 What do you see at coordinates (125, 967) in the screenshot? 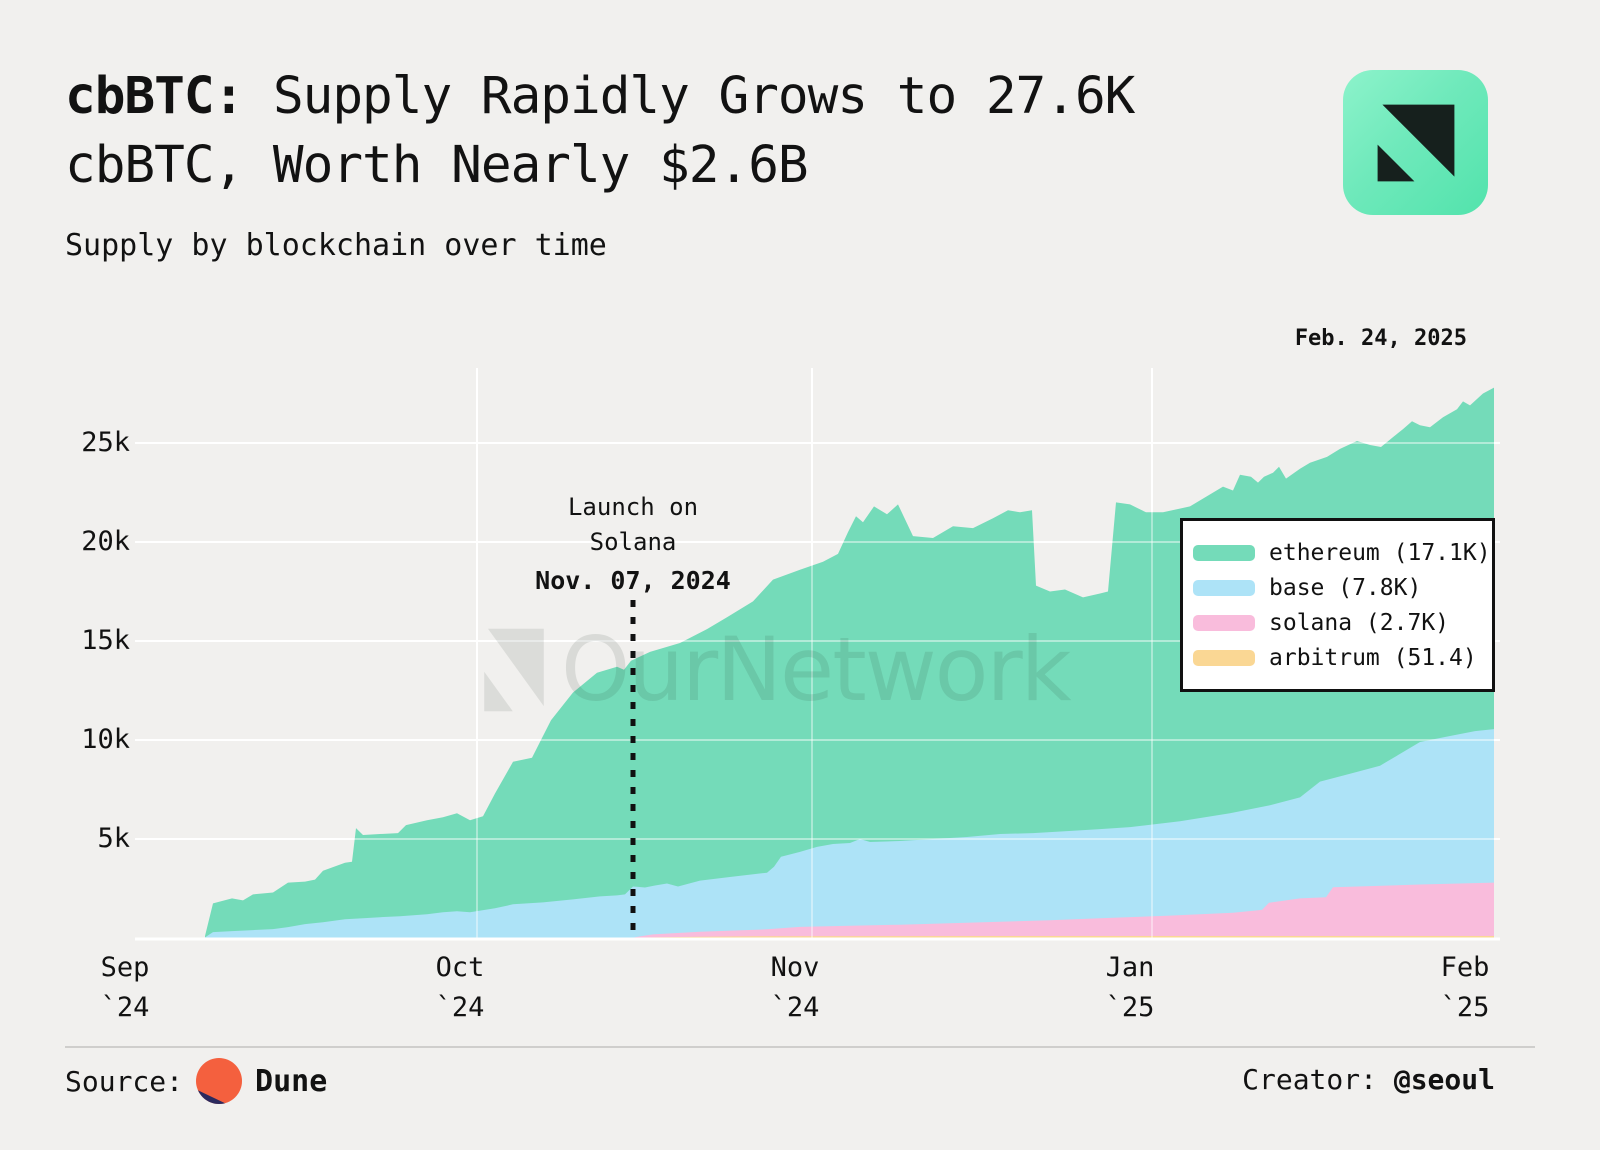
I see `x-tick-month: Sep` at bounding box center [125, 967].